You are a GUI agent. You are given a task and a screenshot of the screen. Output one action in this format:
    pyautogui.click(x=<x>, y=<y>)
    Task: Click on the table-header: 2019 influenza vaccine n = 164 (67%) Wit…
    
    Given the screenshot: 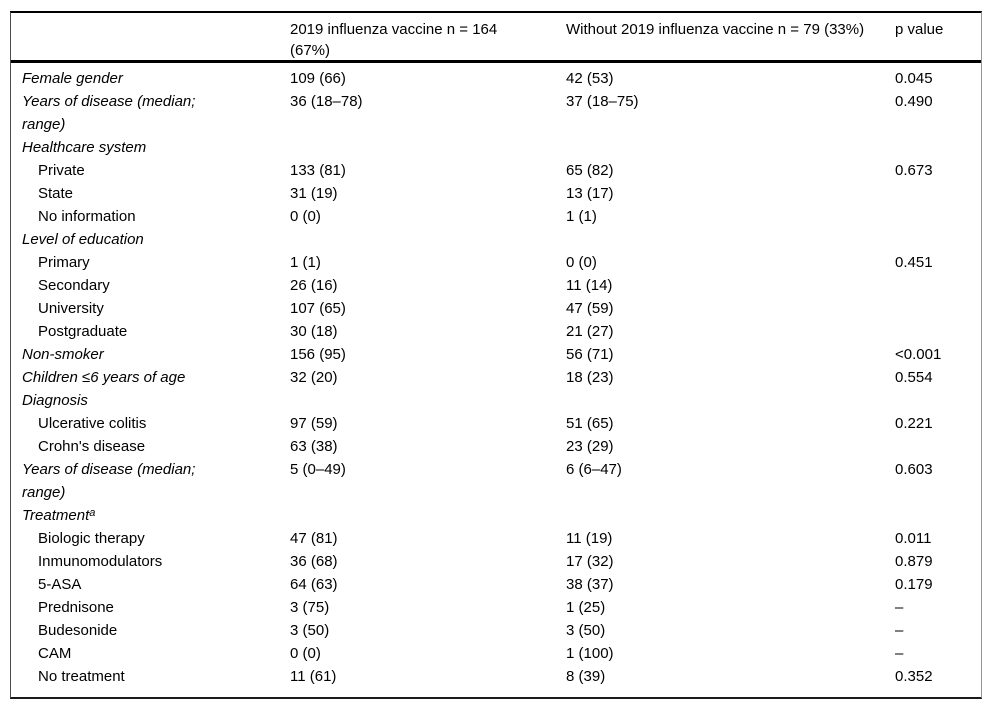 What is the action you would take?
    pyautogui.click(x=496, y=38)
    